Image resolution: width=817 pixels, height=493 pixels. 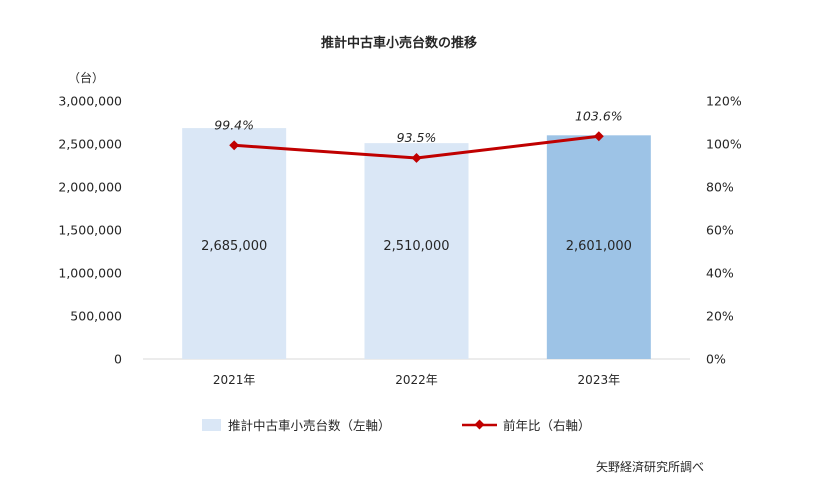 I want to click on line-value-label: 93.5%, so click(x=417, y=137).